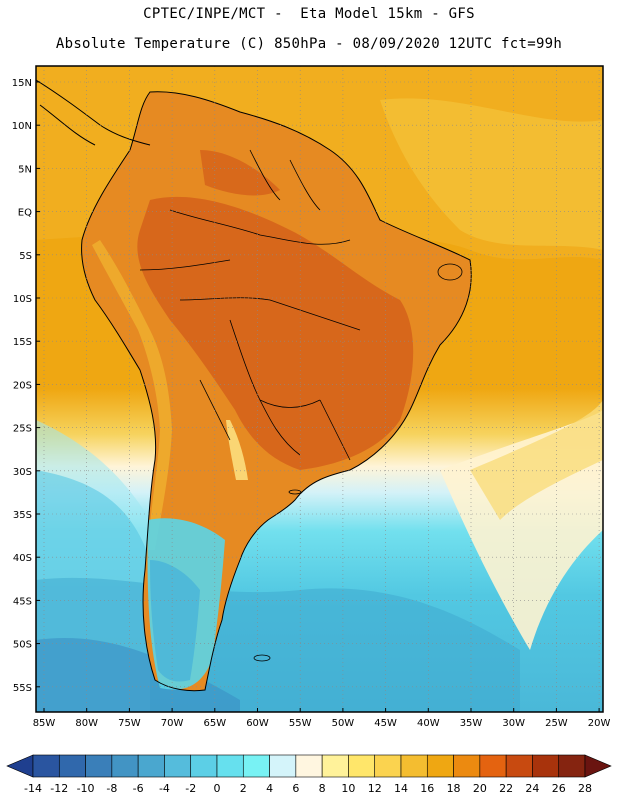  Describe the element at coordinates (164, 788) in the screenshot. I see `colorbar-label: -4` at that location.